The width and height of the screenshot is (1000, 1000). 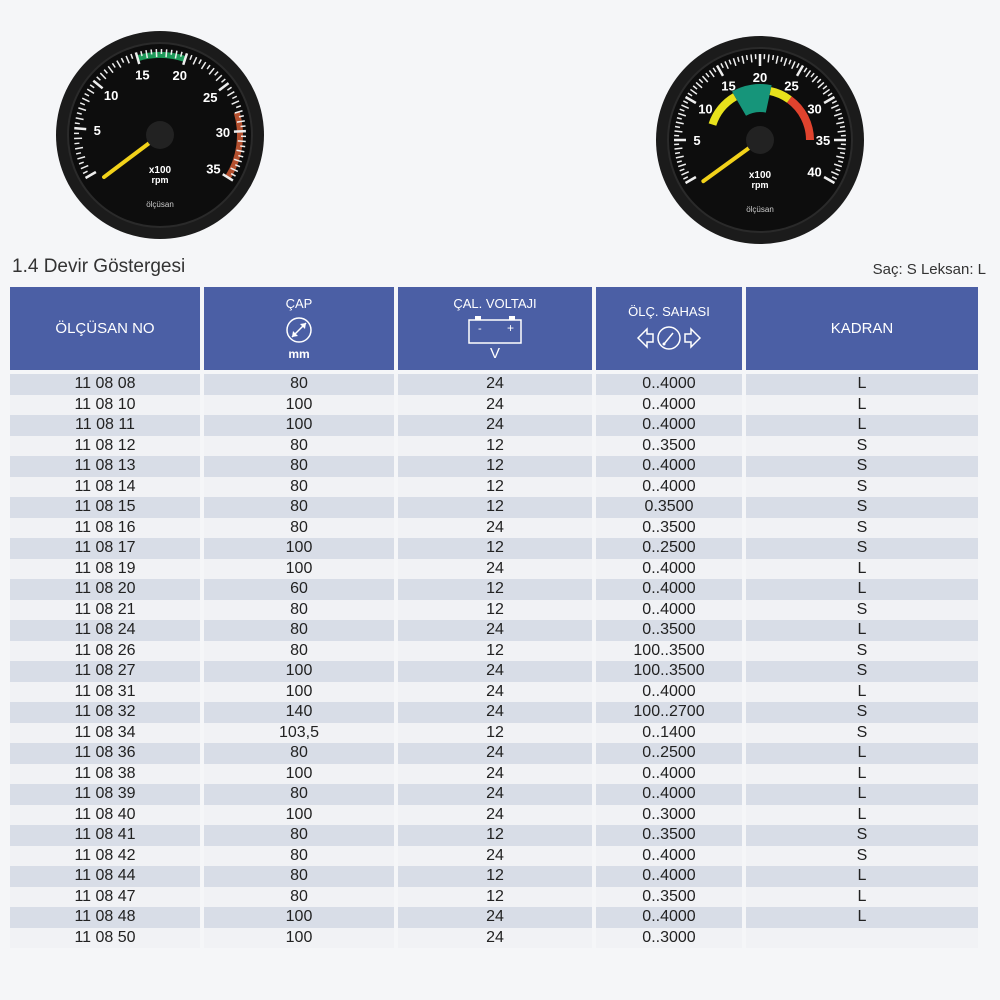 I want to click on section-title: 1.4 Devir Göstergesi, so click(x=99, y=266).